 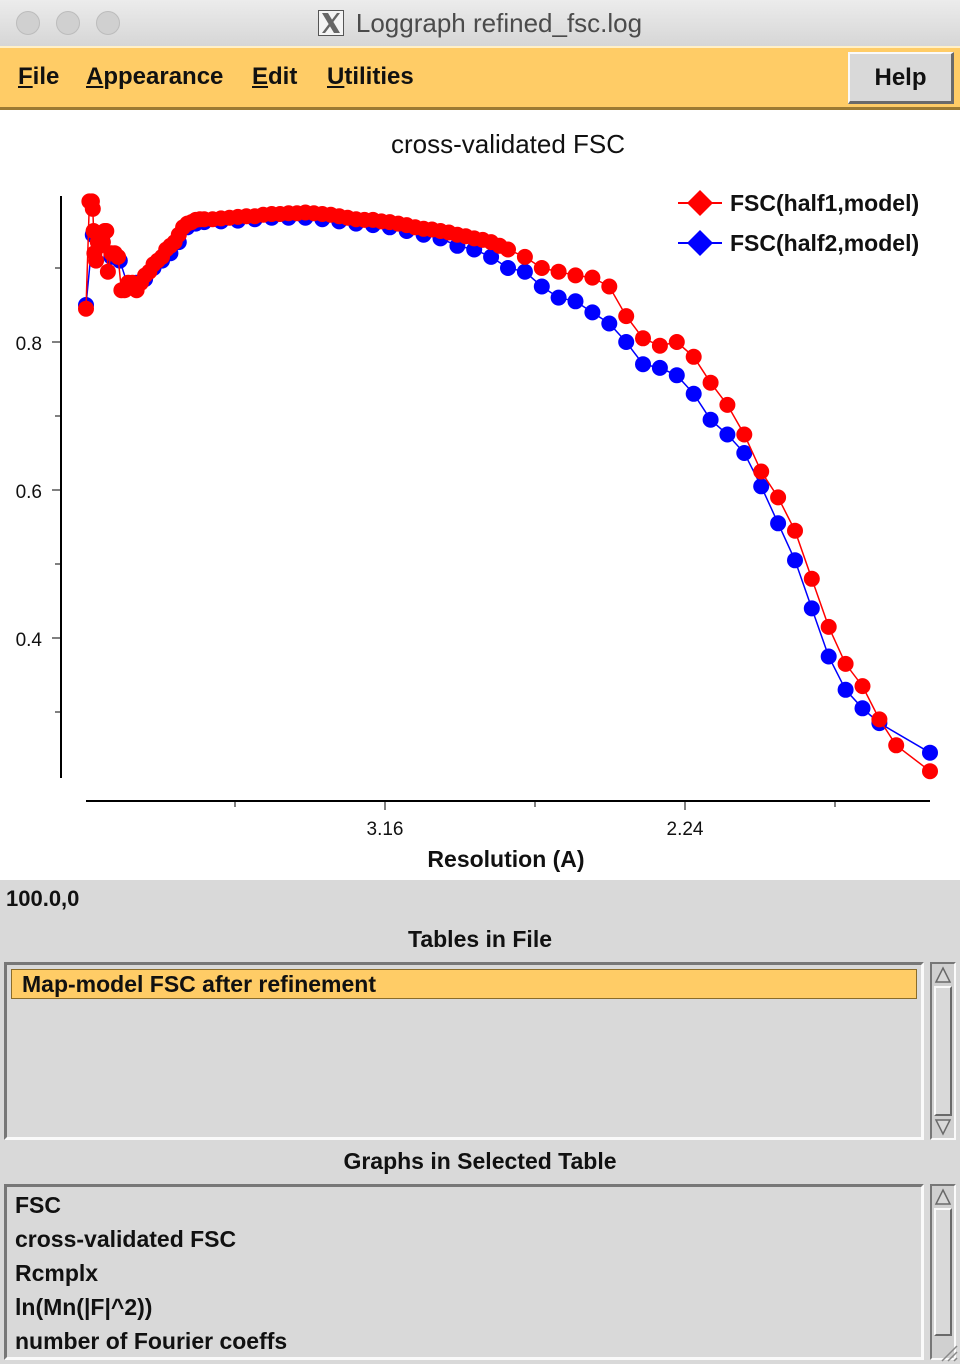 I want to click on close-window-button, so click(x=28, y=23).